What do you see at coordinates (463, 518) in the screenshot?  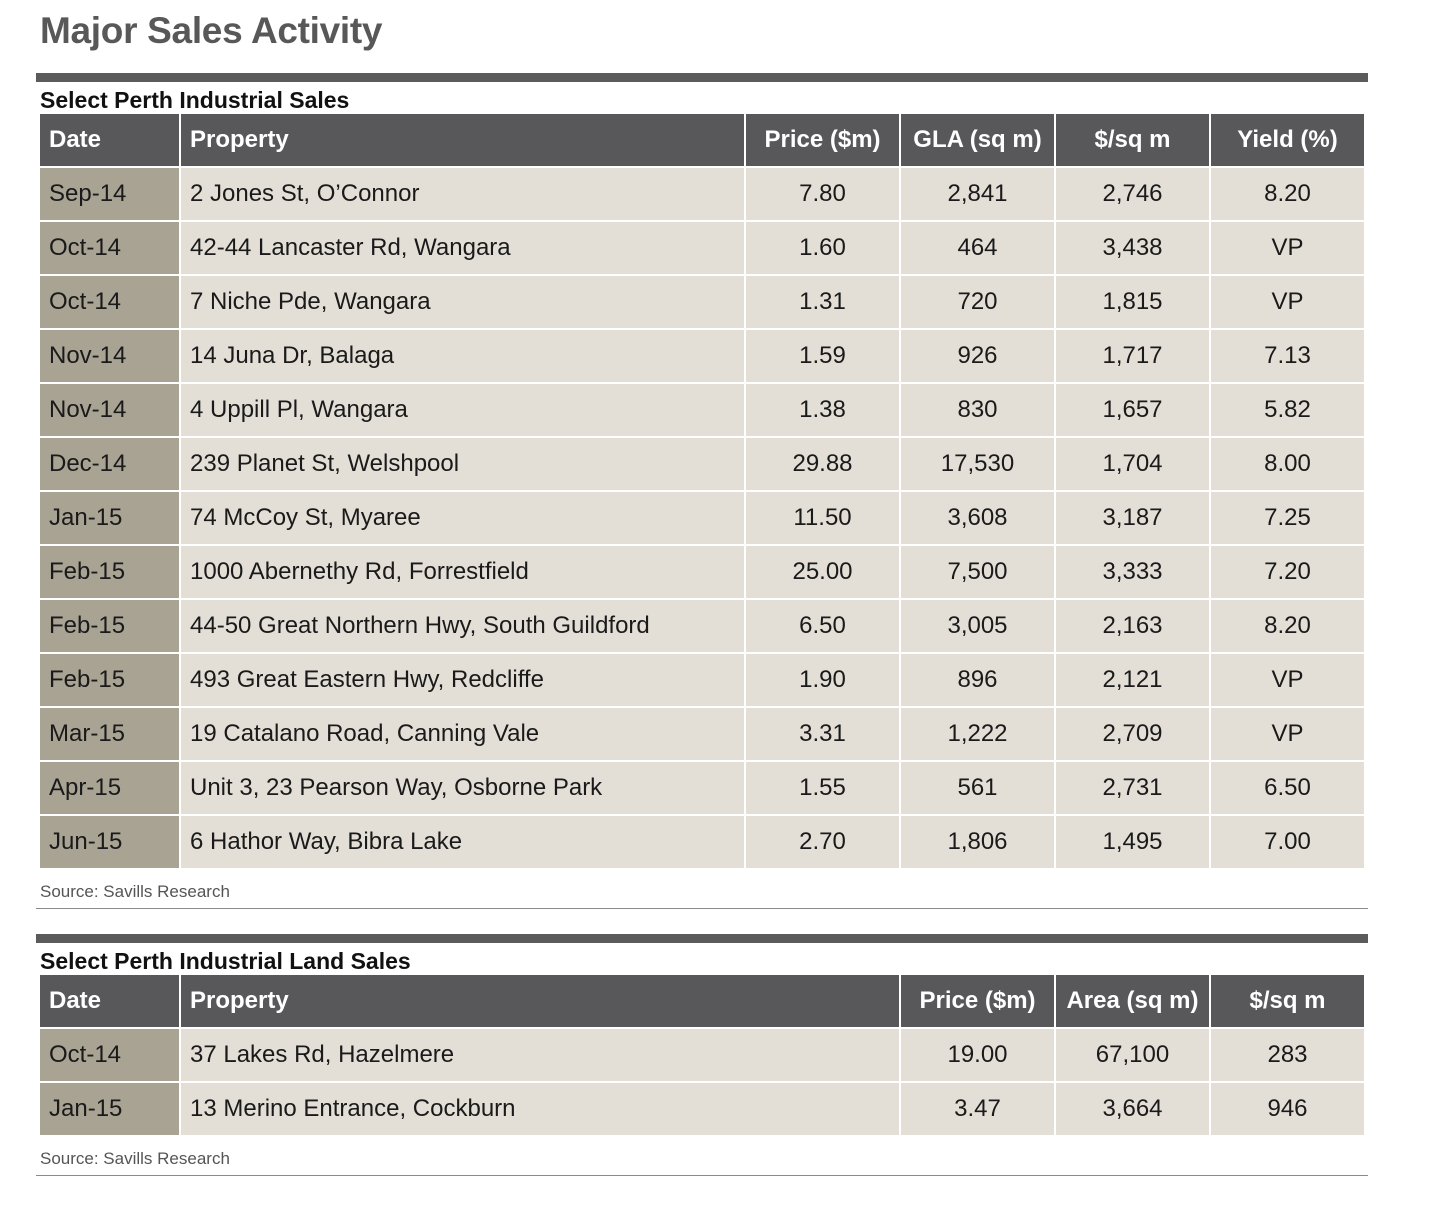 I see `property-cell: 74 McCoy St, Myaree` at bounding box center [463, 518].